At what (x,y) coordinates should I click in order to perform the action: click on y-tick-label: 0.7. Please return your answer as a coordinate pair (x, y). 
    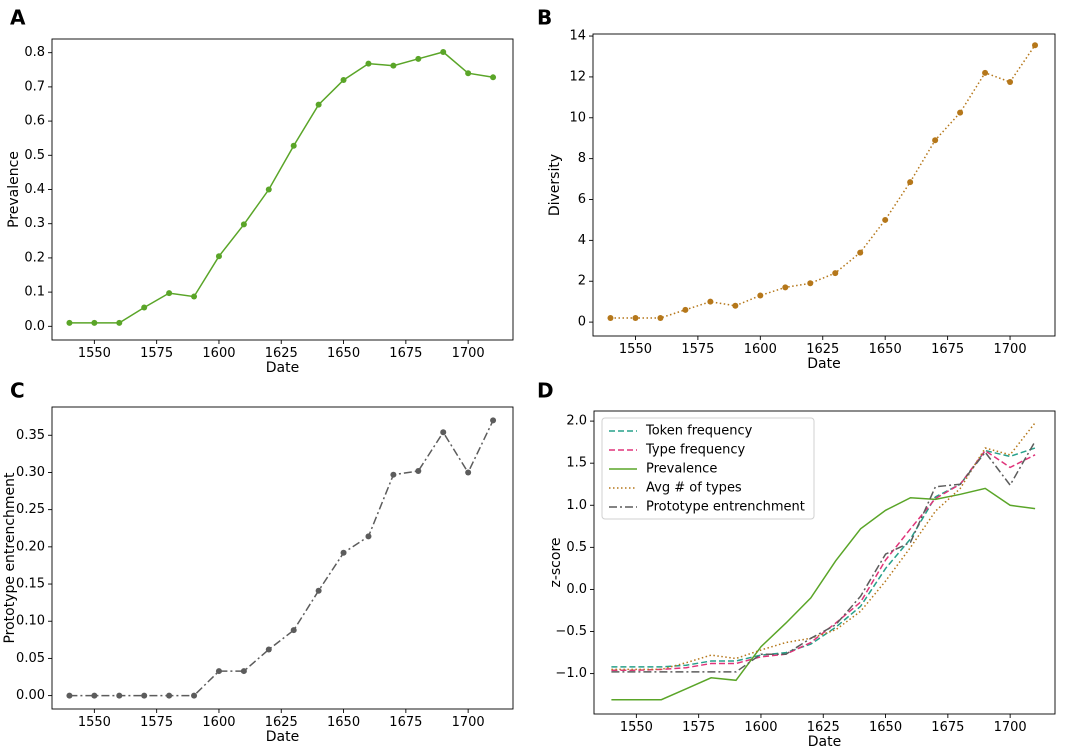
    Looking at the image, I should click on (34, 86).